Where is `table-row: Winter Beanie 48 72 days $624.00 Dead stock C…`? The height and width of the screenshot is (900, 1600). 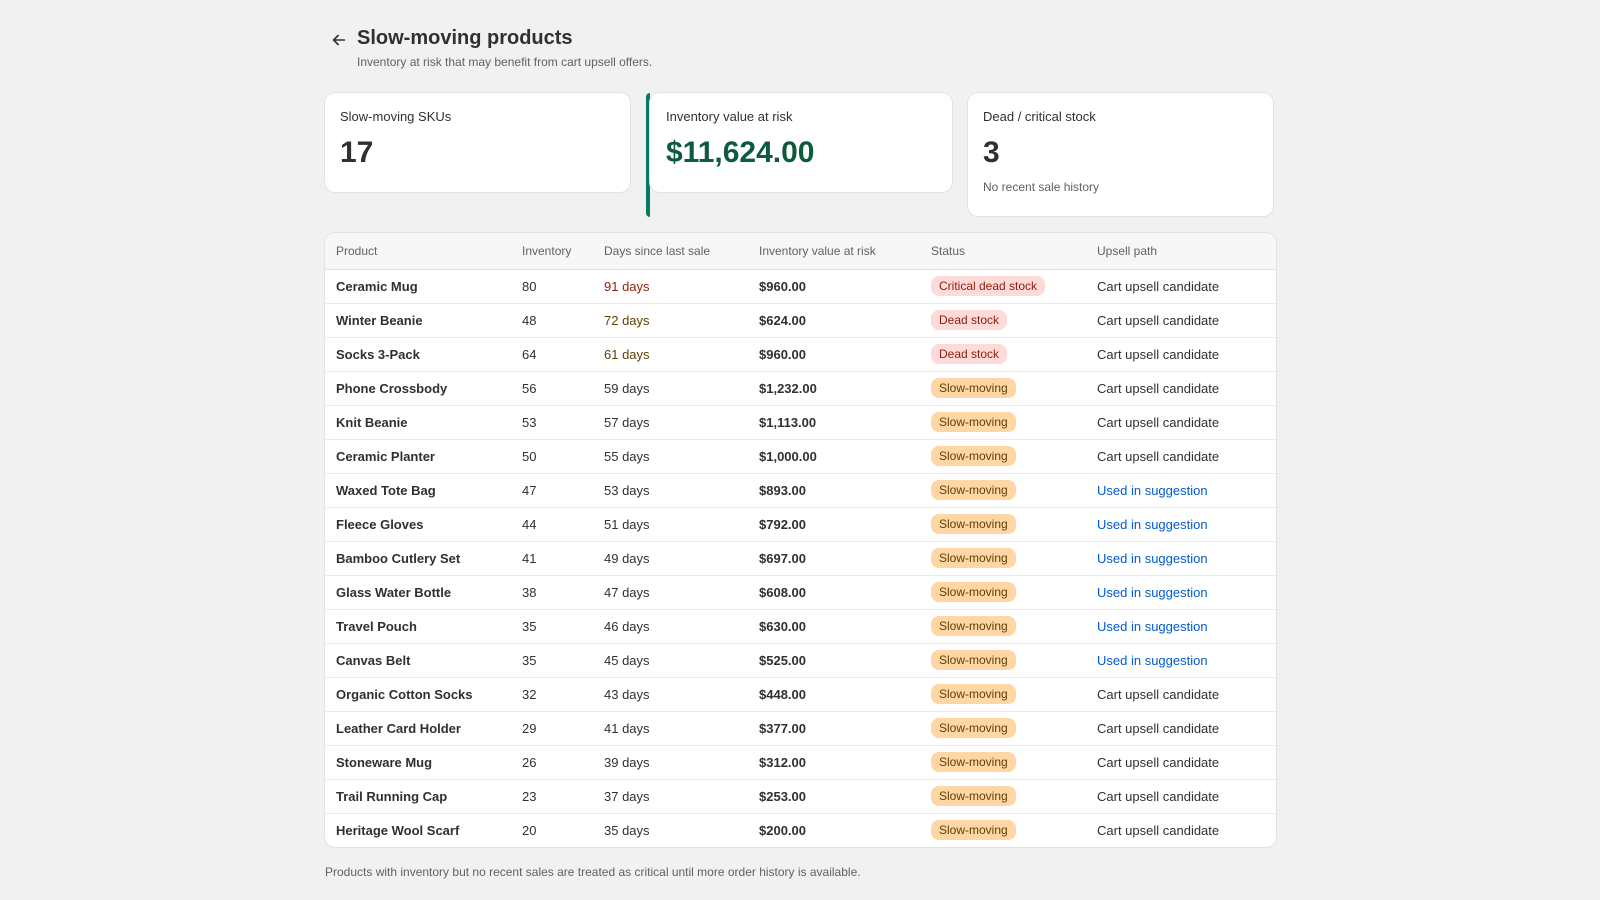
table-row: Winter Beanie 48 72 days $624.00 Dead stock C… is located at coordinates (800, 320).